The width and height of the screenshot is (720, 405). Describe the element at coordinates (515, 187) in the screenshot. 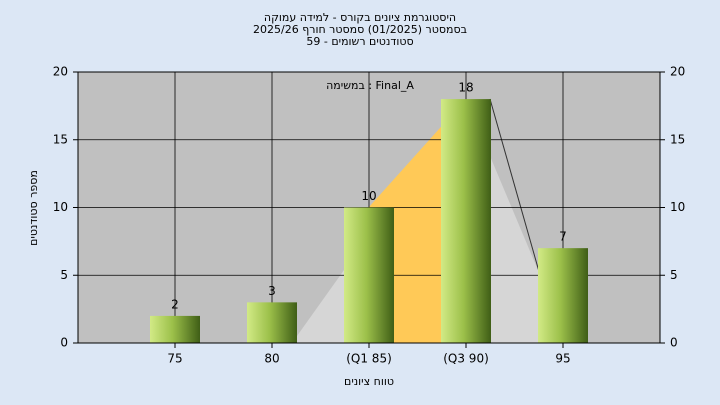

I see `distribution-line` at that location.